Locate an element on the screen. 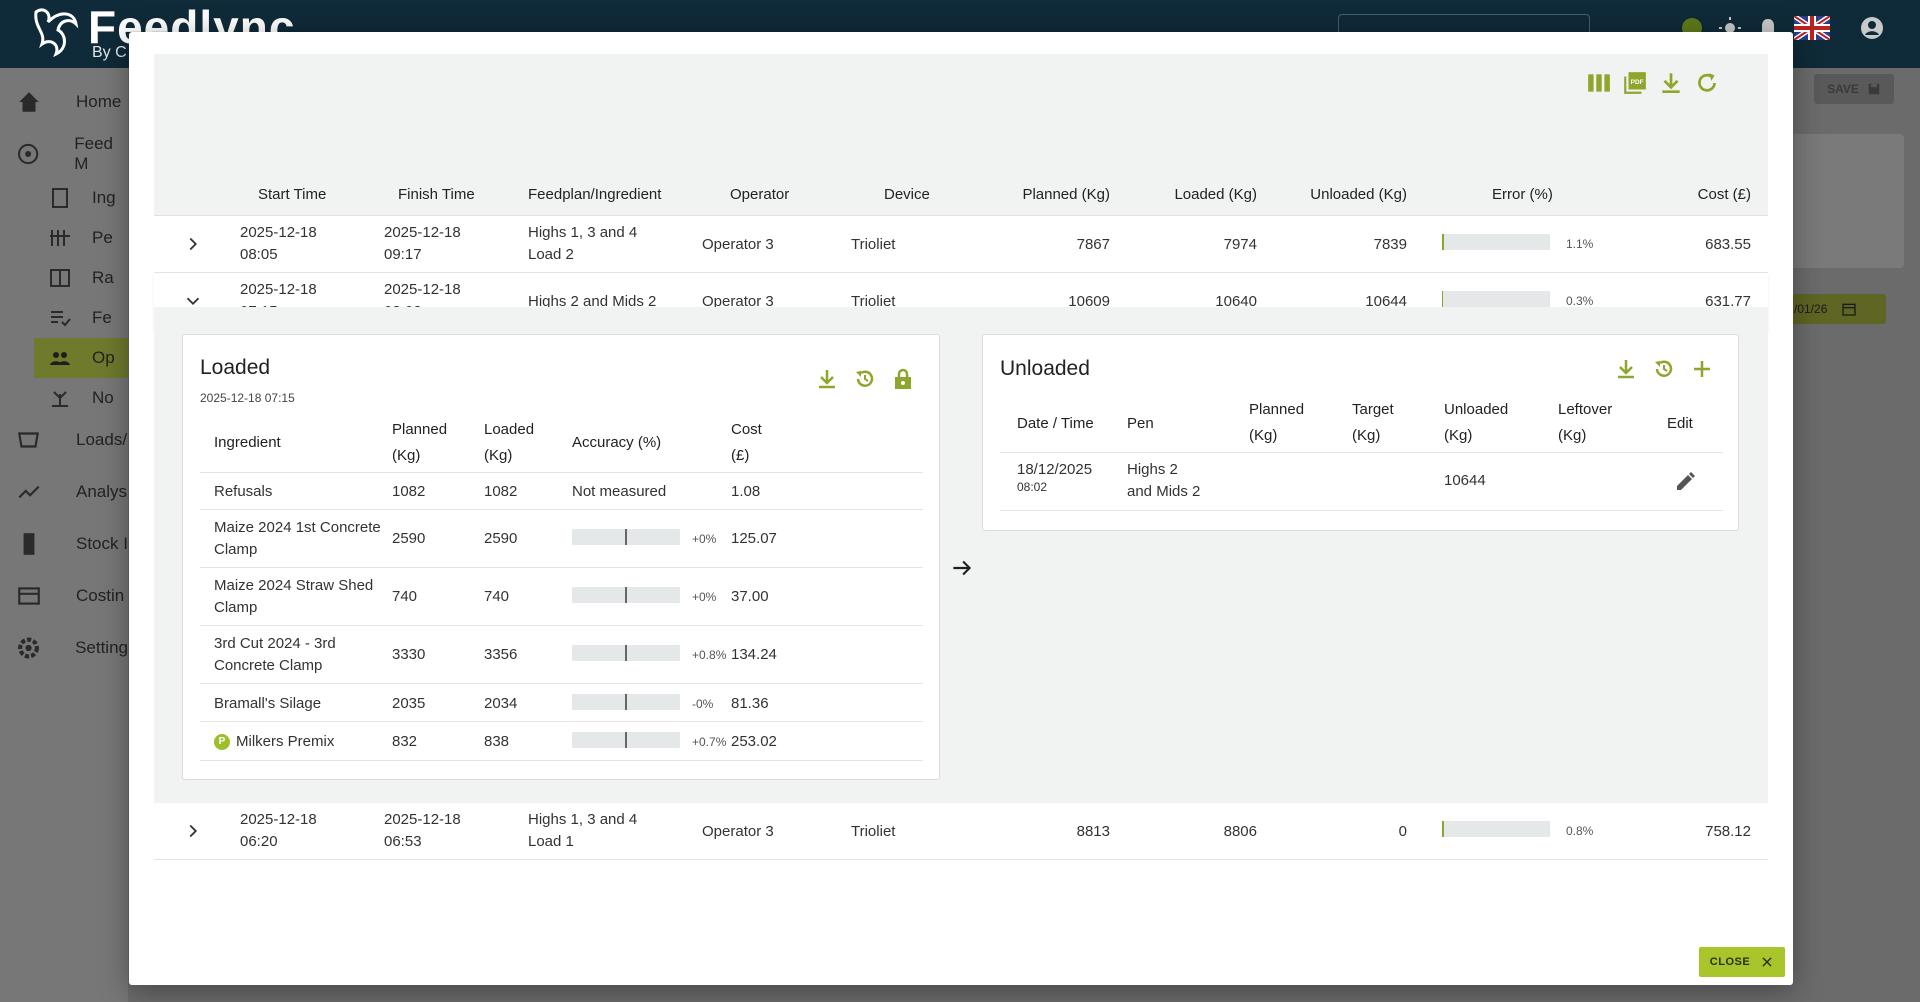 This screenshot has width=1920, height=1002. save-icon is located at coordinates (1874, 89).